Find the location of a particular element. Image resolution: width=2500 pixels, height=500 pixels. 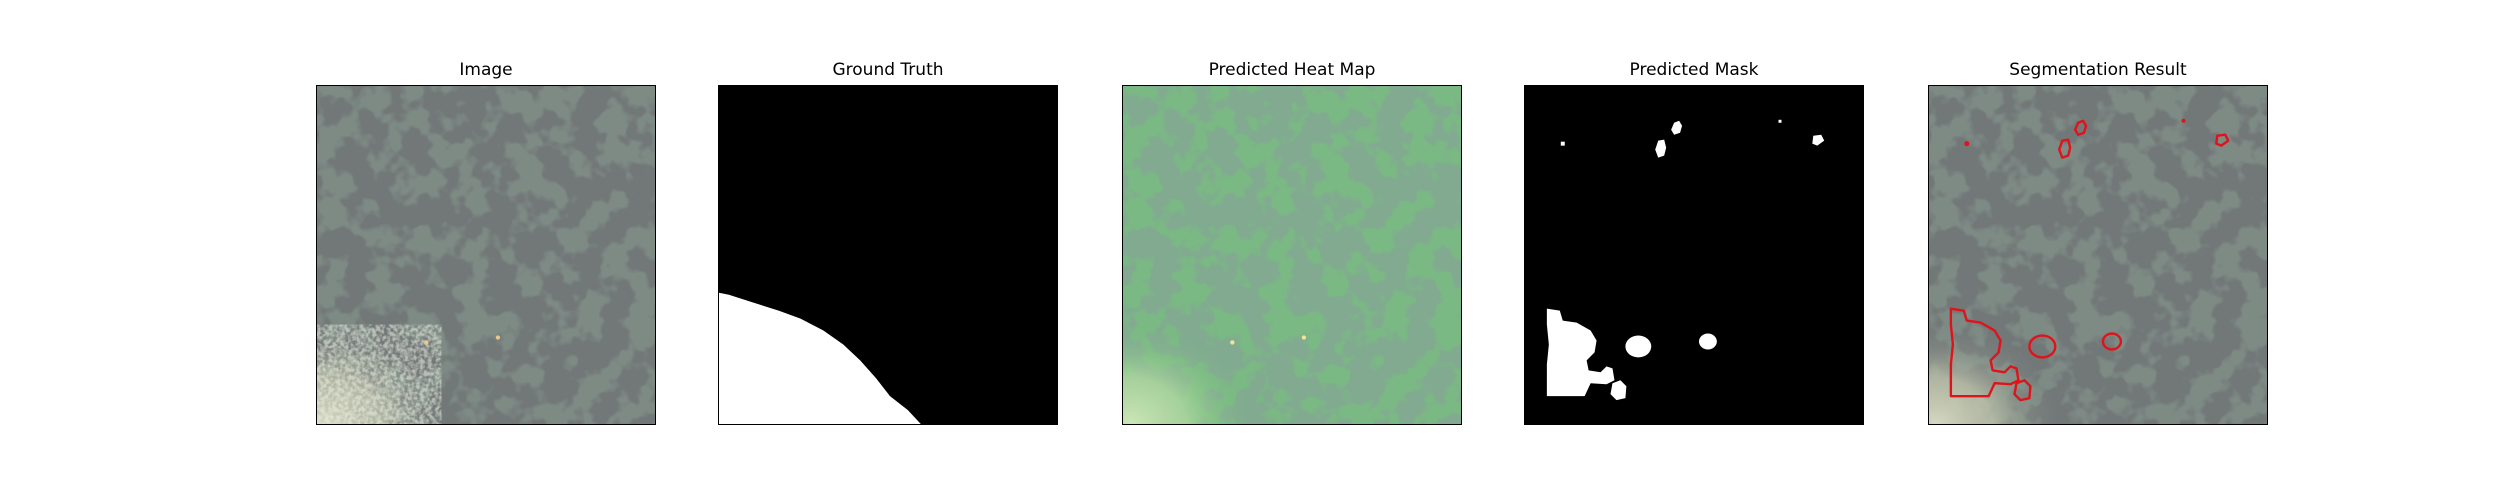

panel-title-ground-truth: Ground Truth is located at coordinates (888, 70).